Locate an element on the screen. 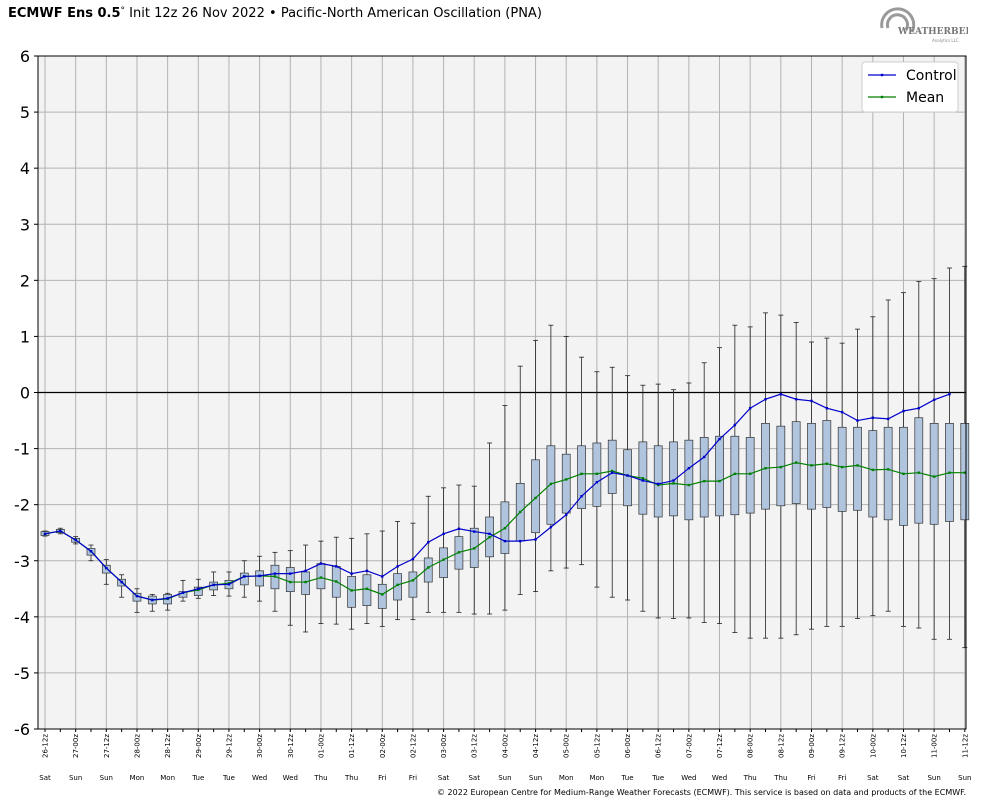 The width and height of the screenshot is (984, 808). y-tick-label: -1 is located at coordinates (22, 449).